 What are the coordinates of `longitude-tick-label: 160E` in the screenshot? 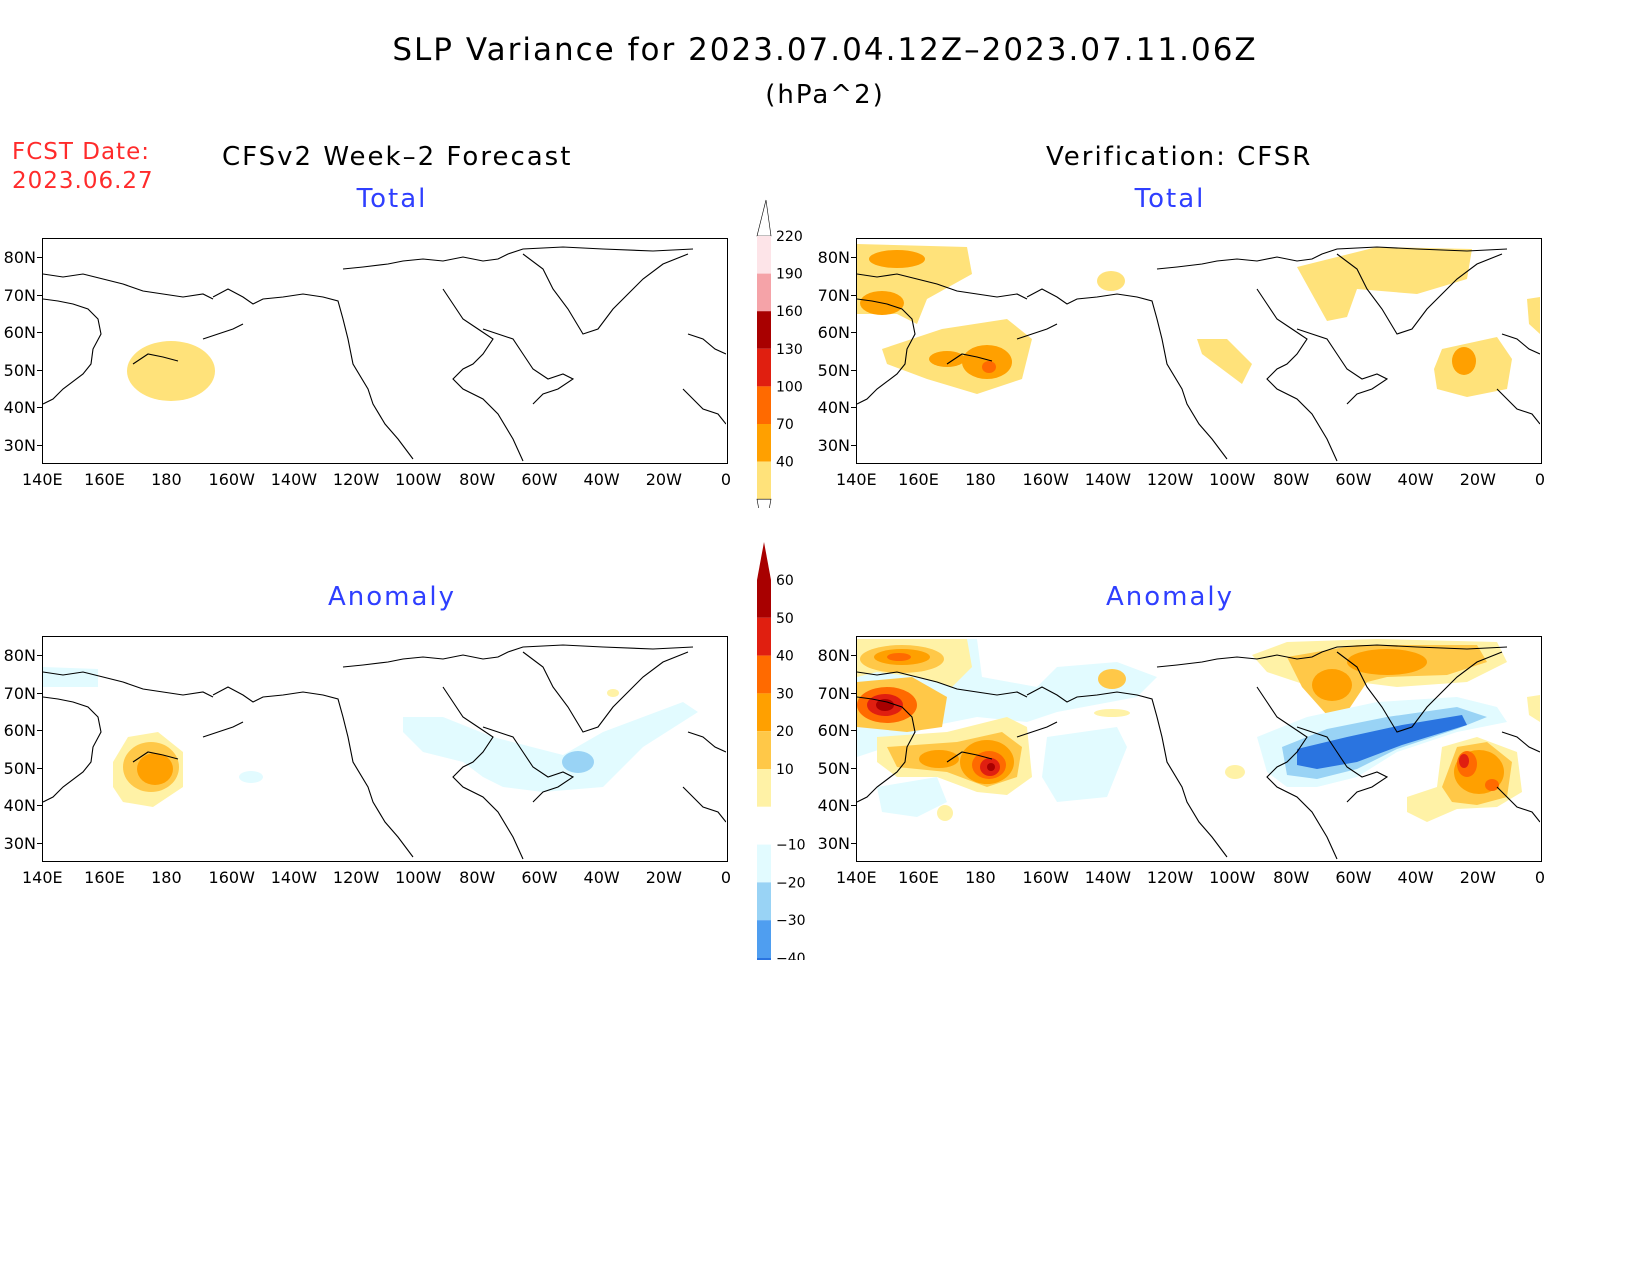 It's located at (104, 479).